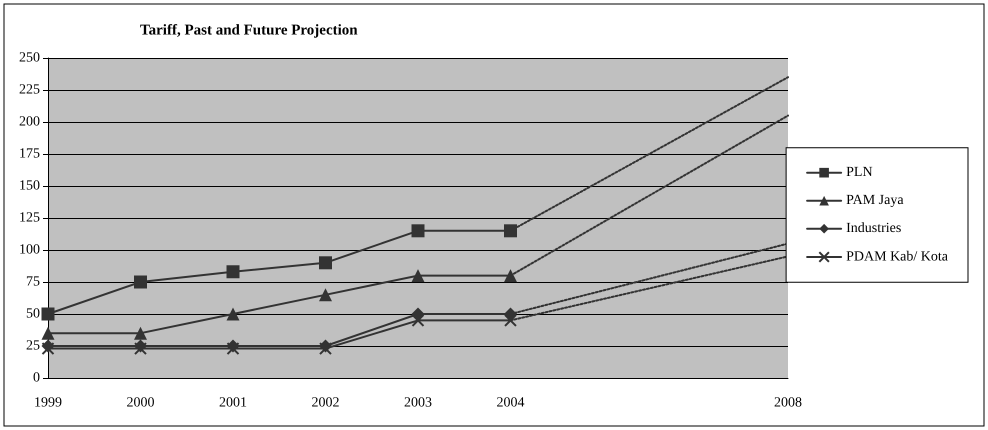 Image resolution: width=988 pixels, height=430 pixels. I want to click on y-tick-label: 50, so click(33, 314).